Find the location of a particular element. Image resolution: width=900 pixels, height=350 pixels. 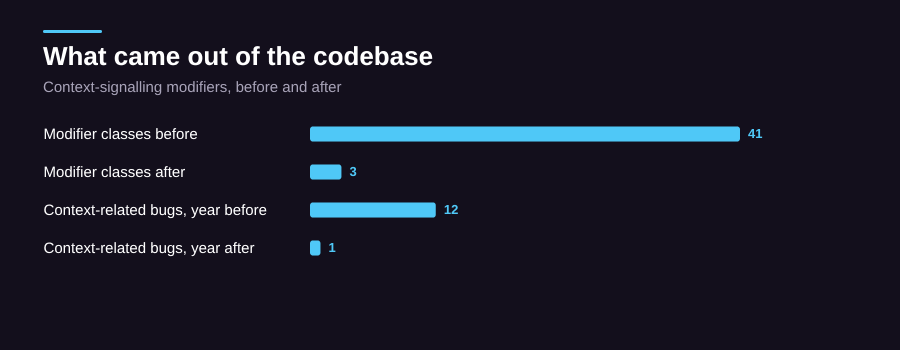

y-tick-label: Modifier classes after is located at coordinates (115, 172).